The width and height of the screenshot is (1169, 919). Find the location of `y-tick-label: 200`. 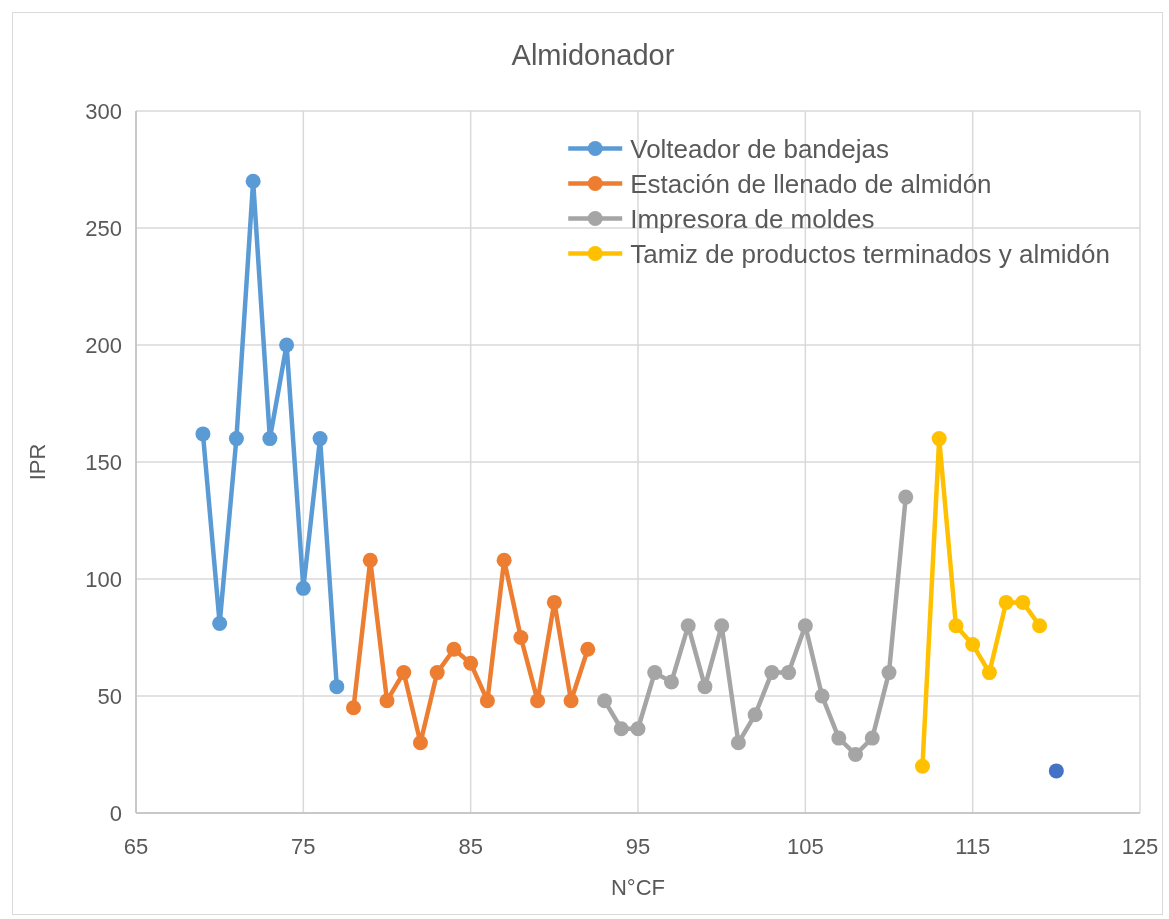

y-tick-label: 200 is located at coordinates (103, 345).